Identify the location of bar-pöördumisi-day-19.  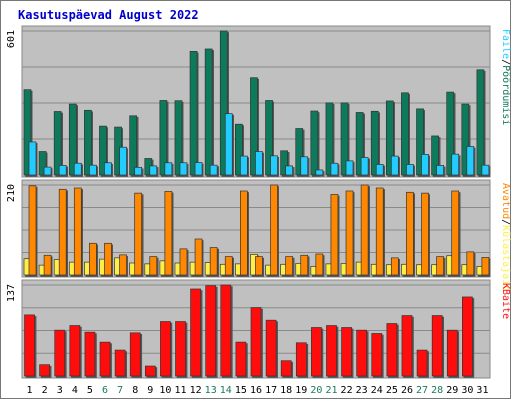
(299, 152).